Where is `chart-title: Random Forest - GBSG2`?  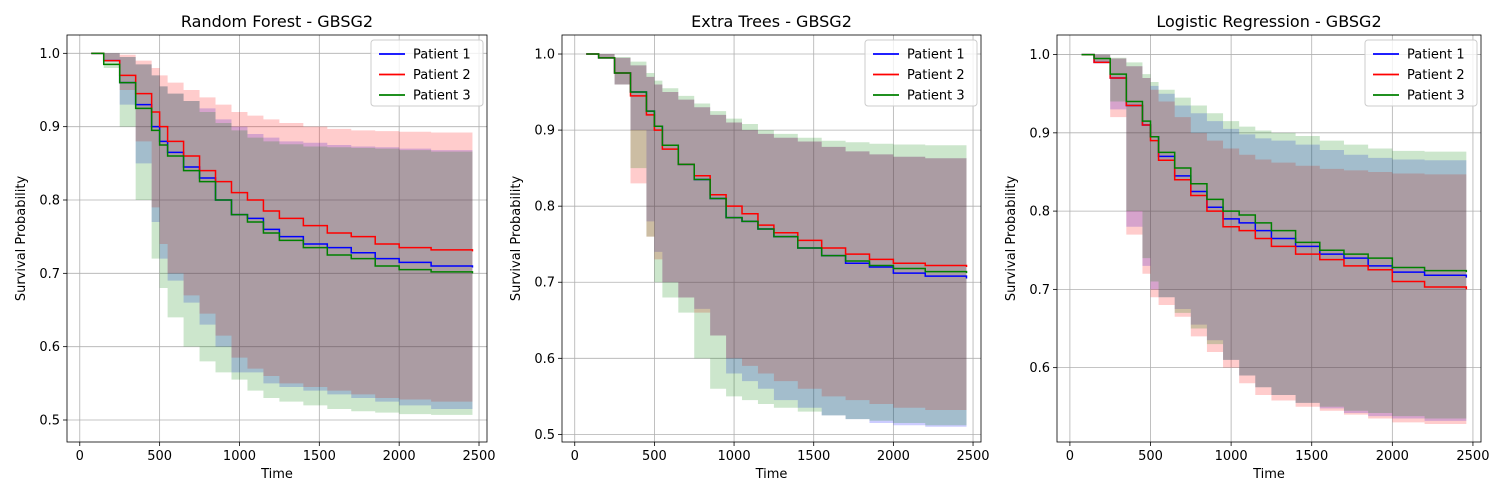 chart-title: Random Forest - GBSG2 is located at coordinates (277, 21).